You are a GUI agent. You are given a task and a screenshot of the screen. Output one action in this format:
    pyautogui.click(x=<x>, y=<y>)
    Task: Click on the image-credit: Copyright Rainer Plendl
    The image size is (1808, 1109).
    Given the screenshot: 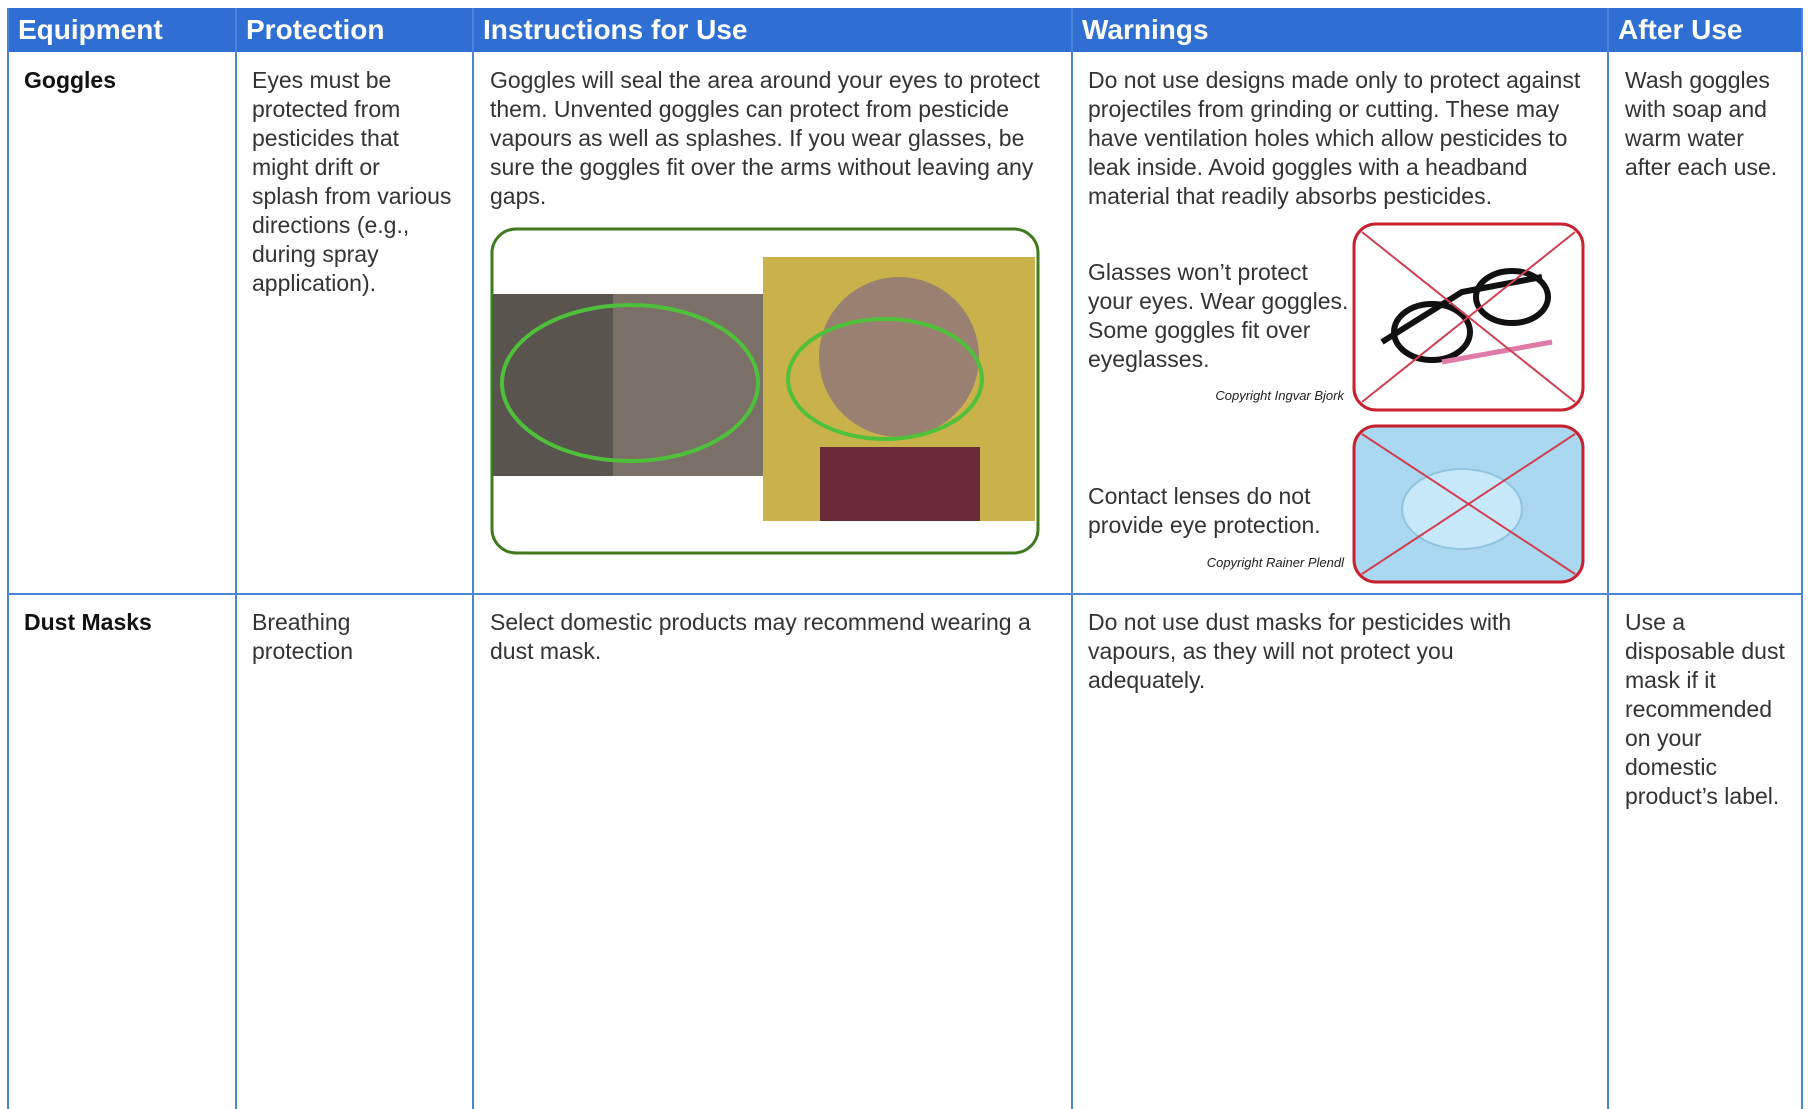 What is the action you would take?
    pyautogui.click(x=1275, y=562)
    